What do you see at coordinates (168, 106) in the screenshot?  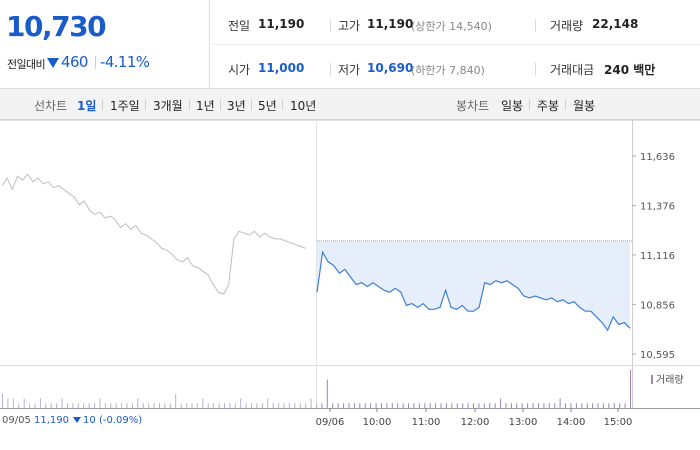 I see `period-3m: 3개월` at bounding box center [168, 106].